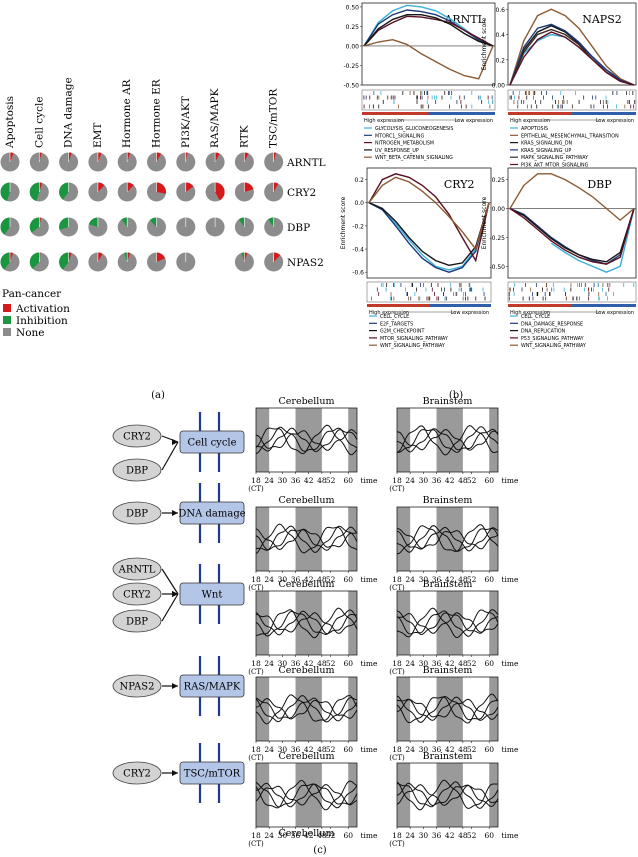  What do you see at coordinates (211, 514) in the screenshot?
I see `pathway-label: DNA damage` at bounding box center [211, 514].